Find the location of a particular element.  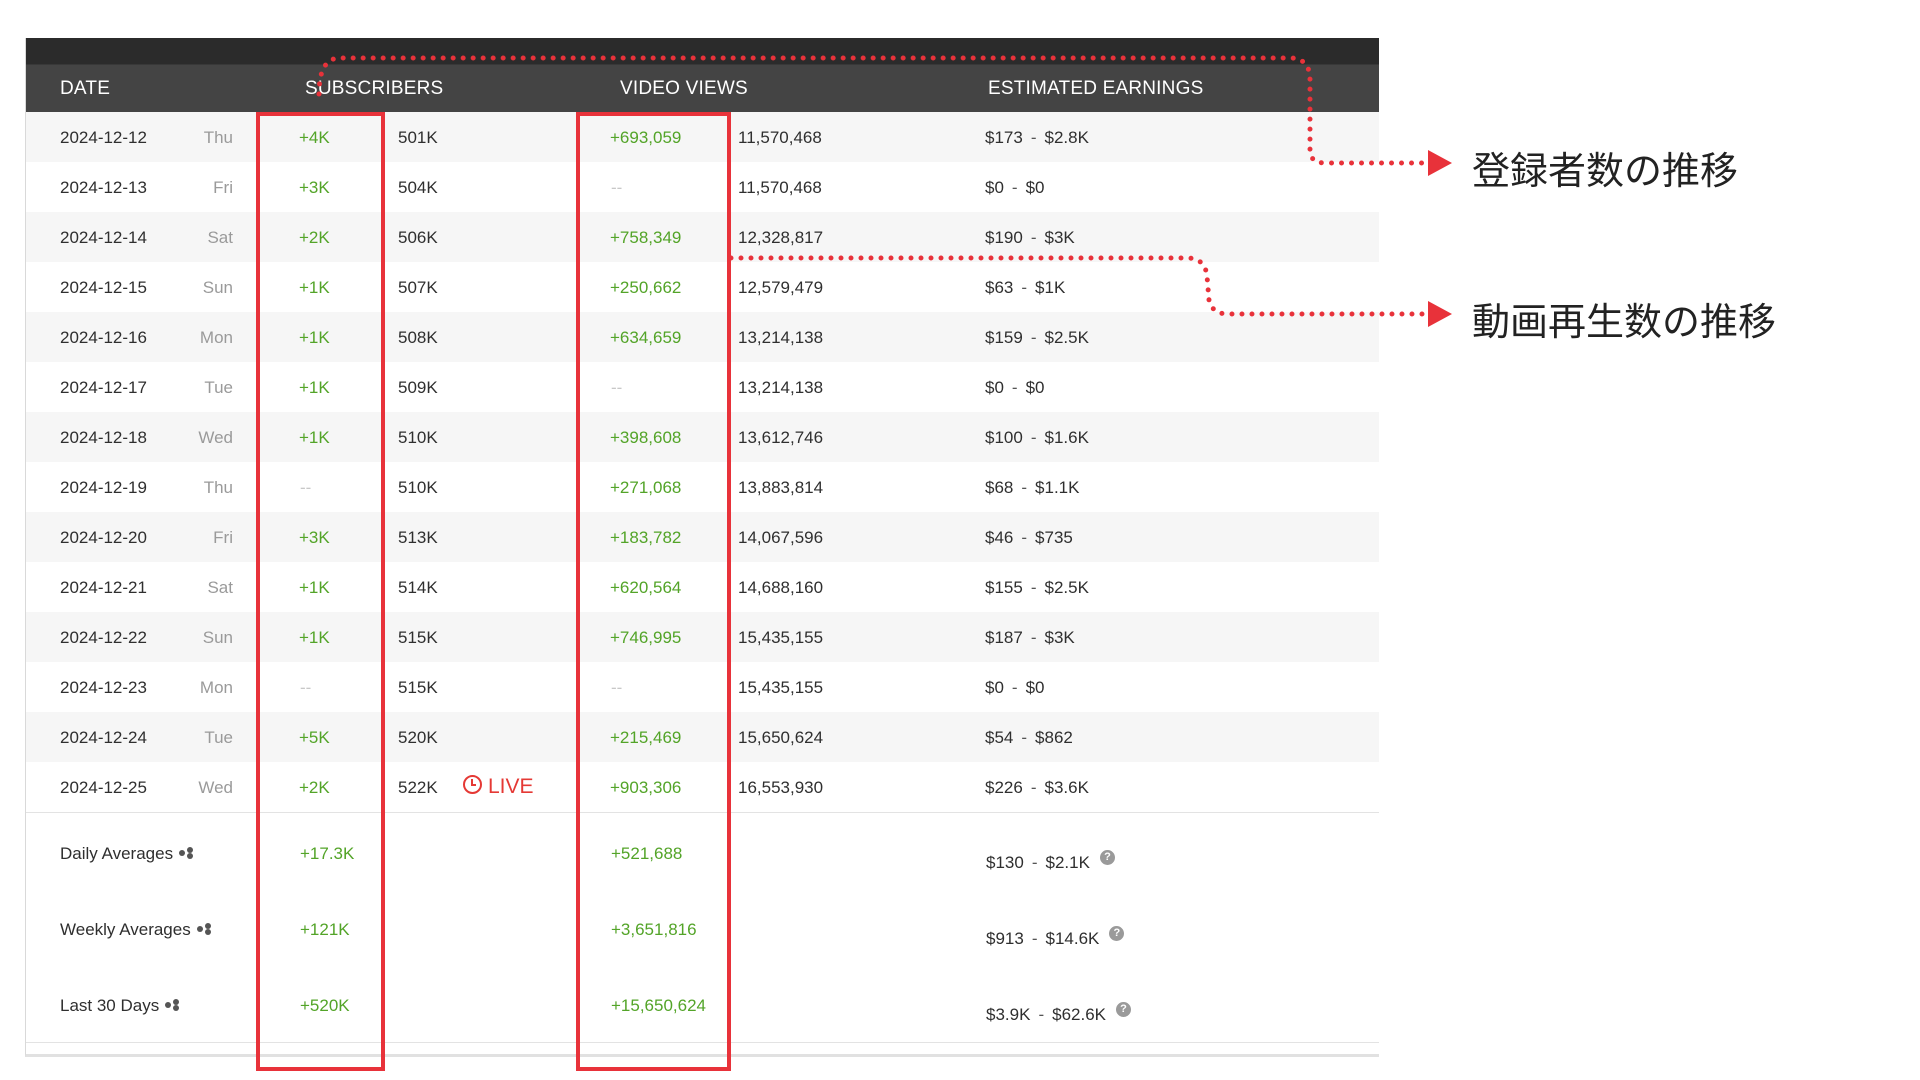

subscriber-total-cell: 522K is located at coordinates (418, 787).